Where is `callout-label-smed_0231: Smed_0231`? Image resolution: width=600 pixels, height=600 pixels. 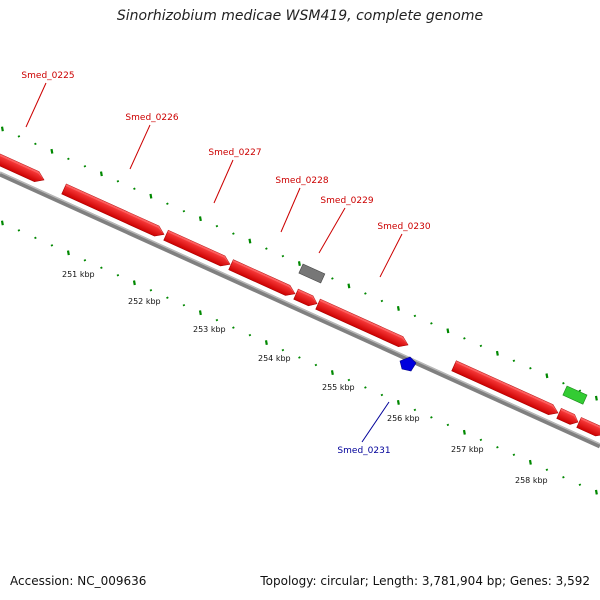 callout-label-smed_0231: Smed_0231 is located at coordinates (363, 451).